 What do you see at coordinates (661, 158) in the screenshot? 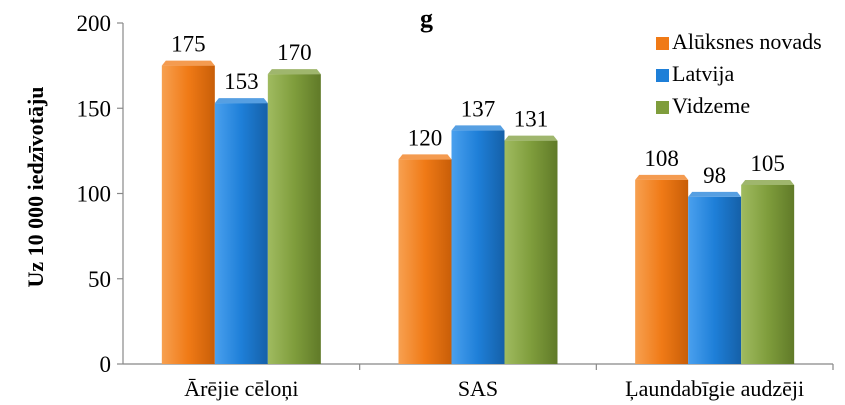
I see `data-label: 108` at bounding box center [661, 158].